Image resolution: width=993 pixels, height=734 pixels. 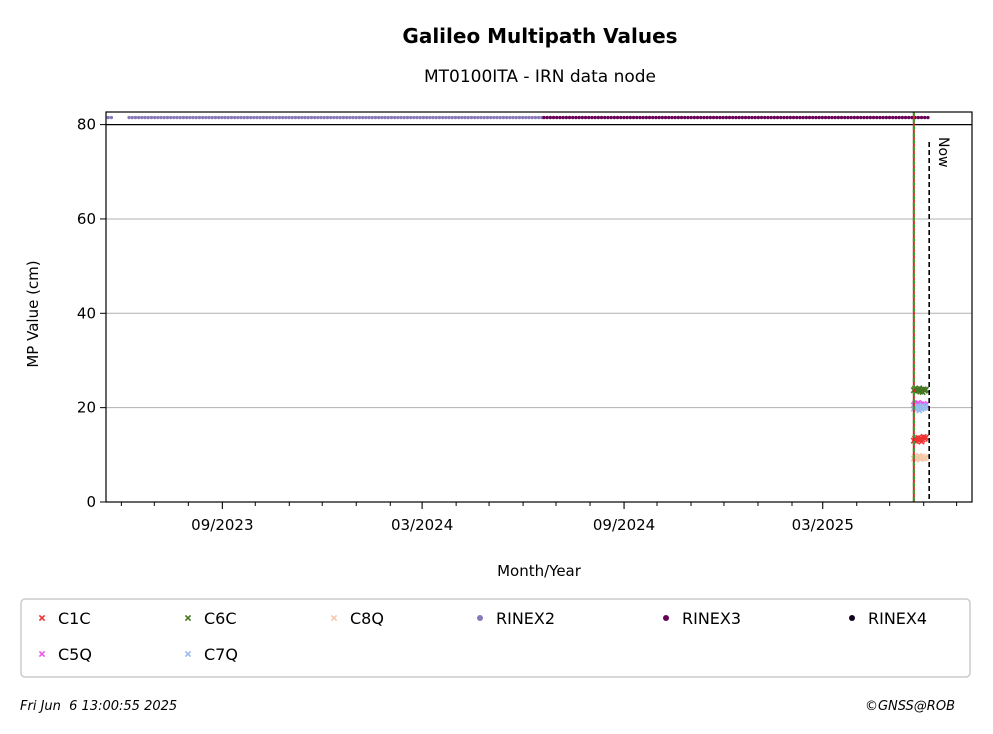 What do you see at coordinates (624, 525) in the screenshot?
I see `x-tick-label: 09/2024` at bounding box center [624, 525].